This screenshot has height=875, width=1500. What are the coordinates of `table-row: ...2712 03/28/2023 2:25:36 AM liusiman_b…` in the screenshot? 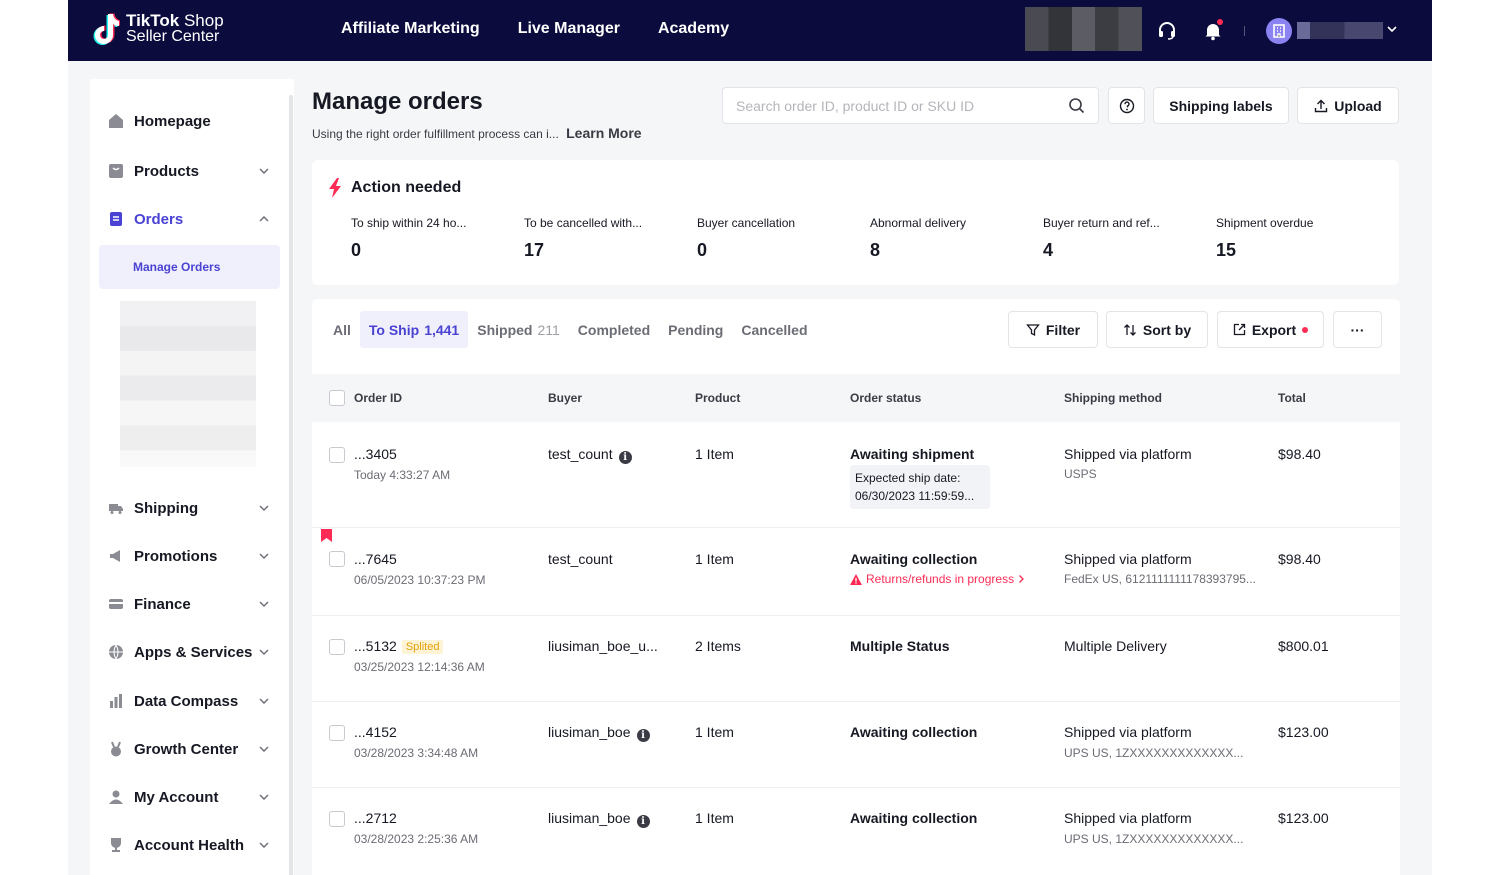 It's located at (856, 831).